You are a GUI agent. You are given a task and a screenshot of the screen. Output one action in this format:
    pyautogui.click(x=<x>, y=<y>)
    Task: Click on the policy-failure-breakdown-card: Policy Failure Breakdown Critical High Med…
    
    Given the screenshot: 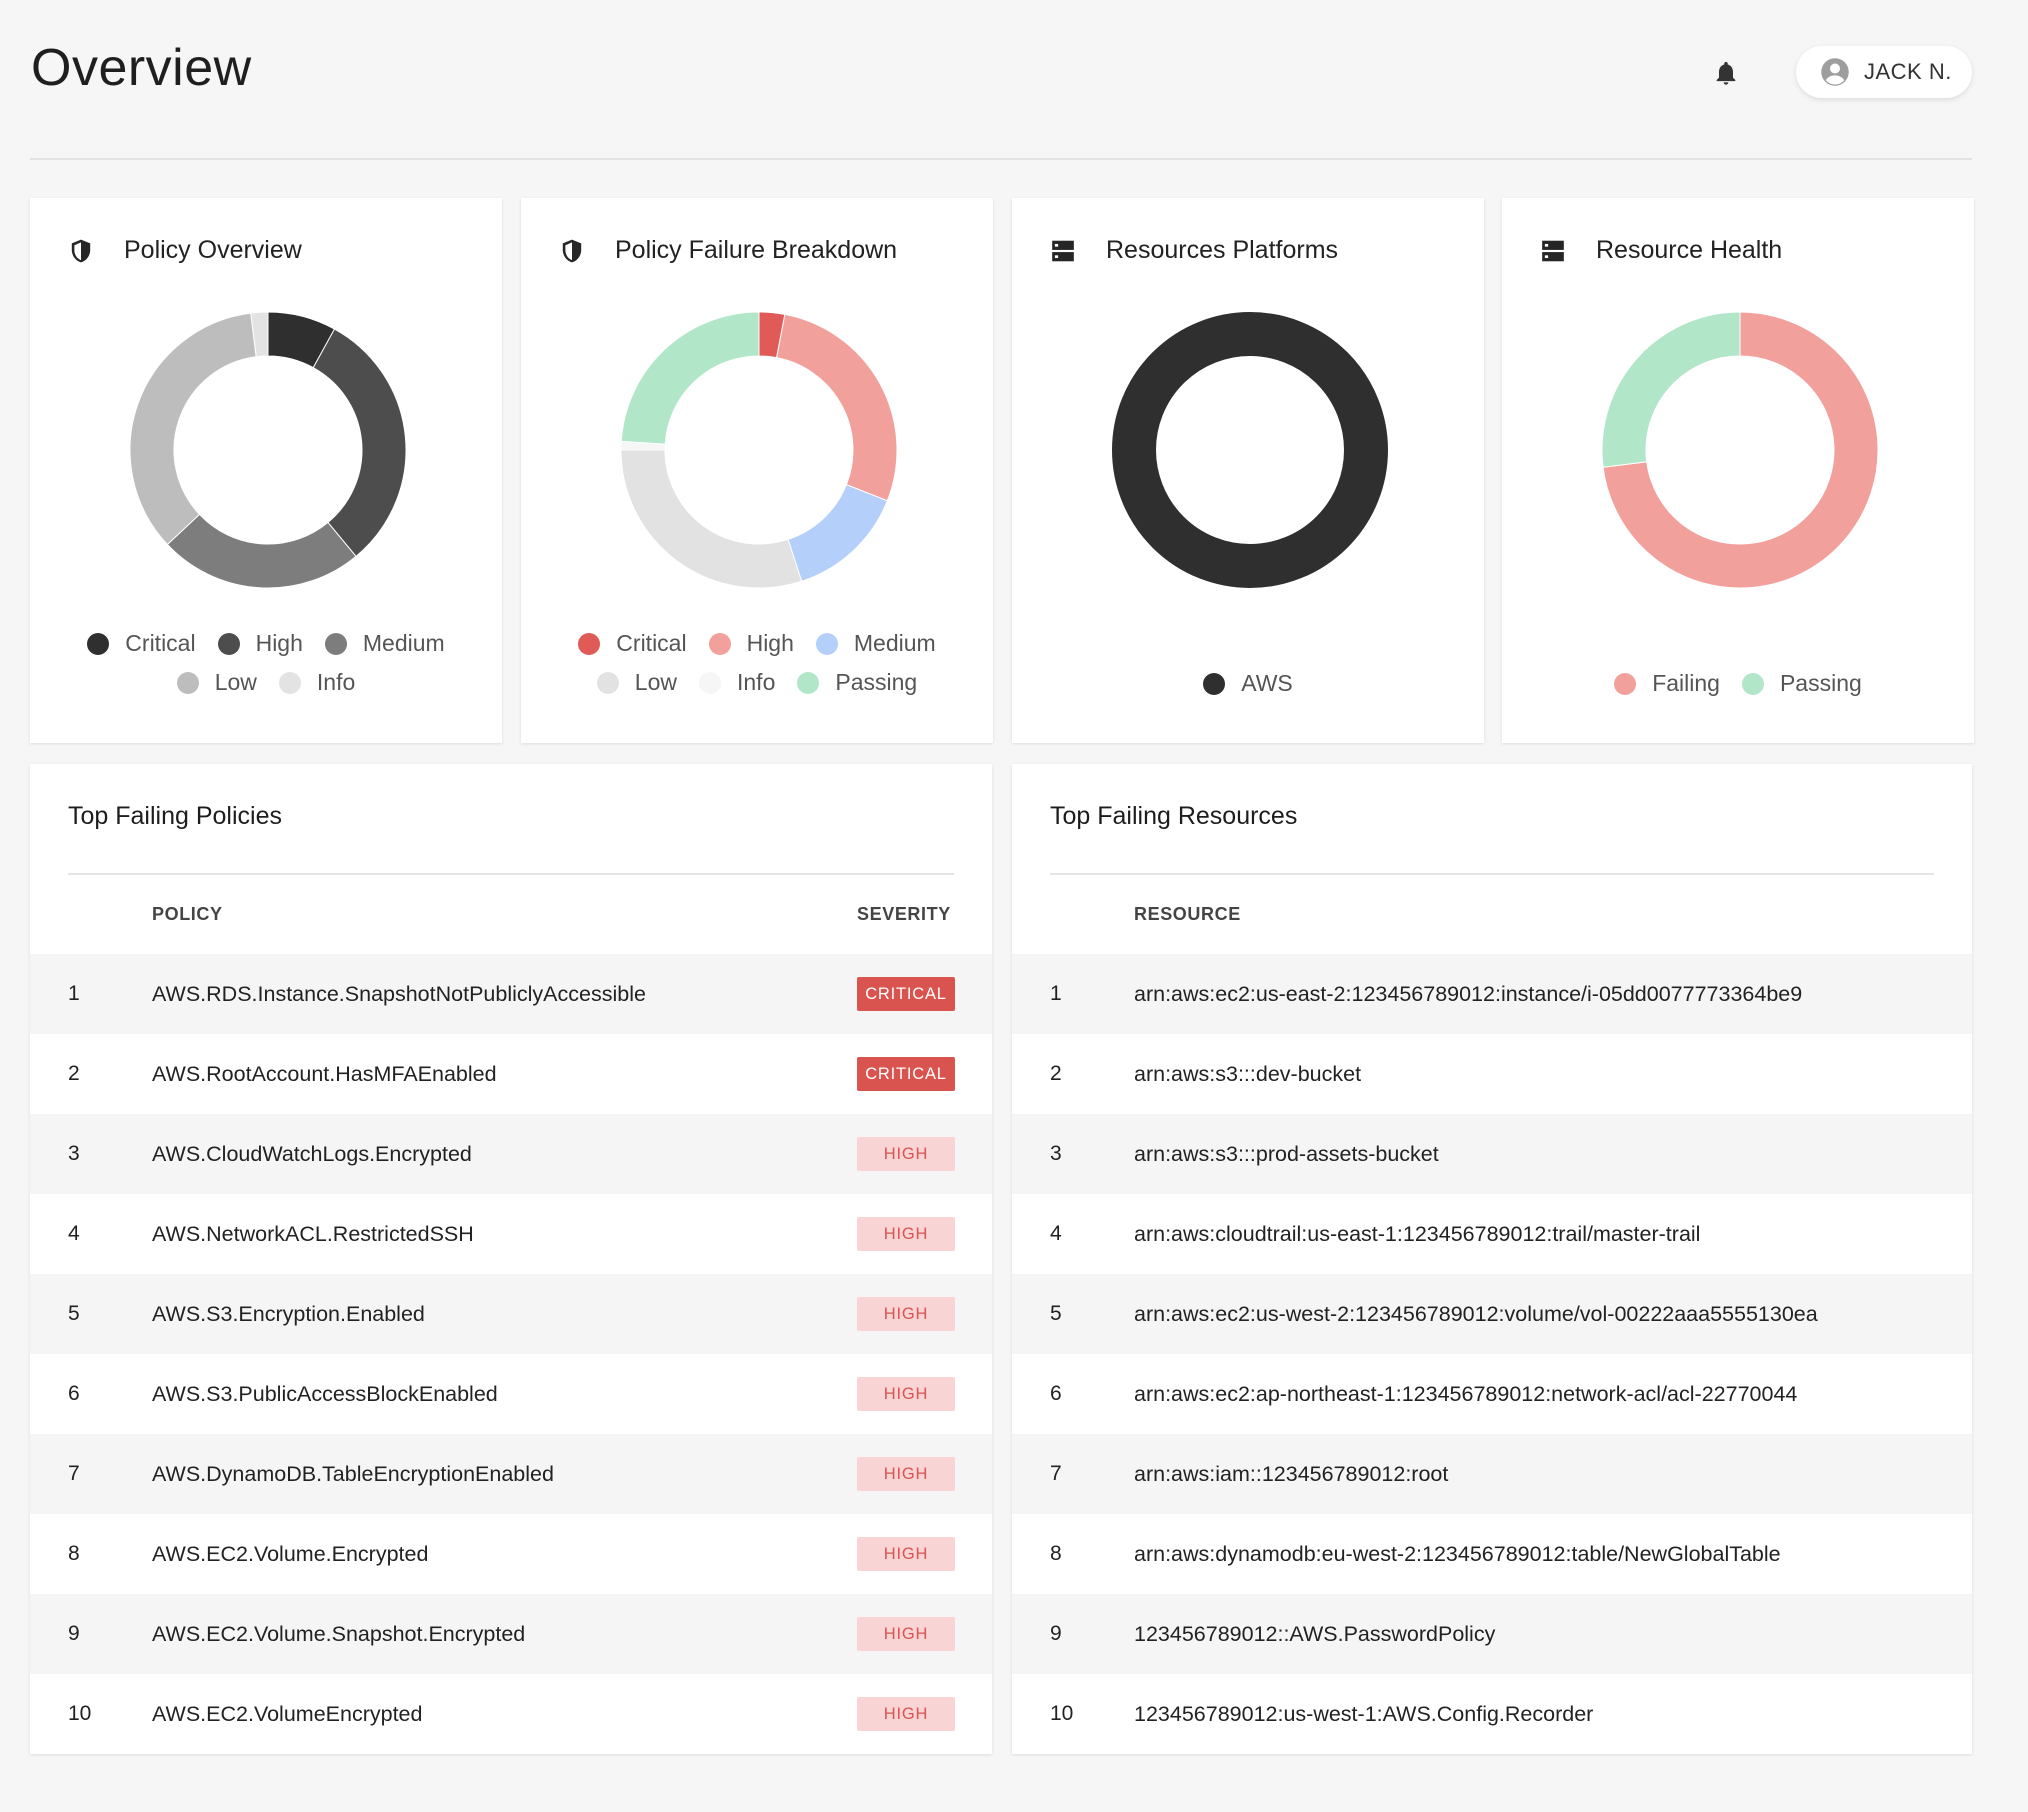 What is the action you would take?
    pyautogui.click(x=757, y=470)
    